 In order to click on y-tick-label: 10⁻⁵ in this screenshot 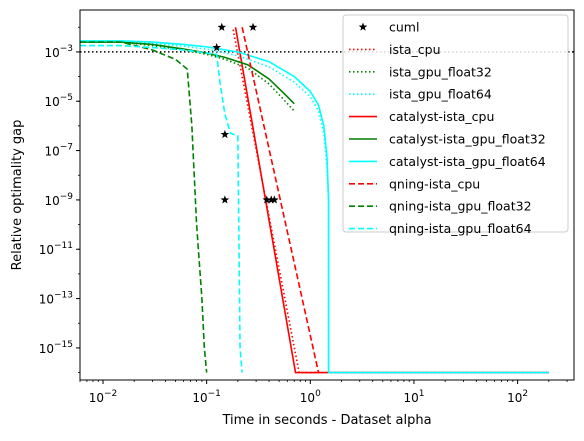, I will do `click(58, 101)`.